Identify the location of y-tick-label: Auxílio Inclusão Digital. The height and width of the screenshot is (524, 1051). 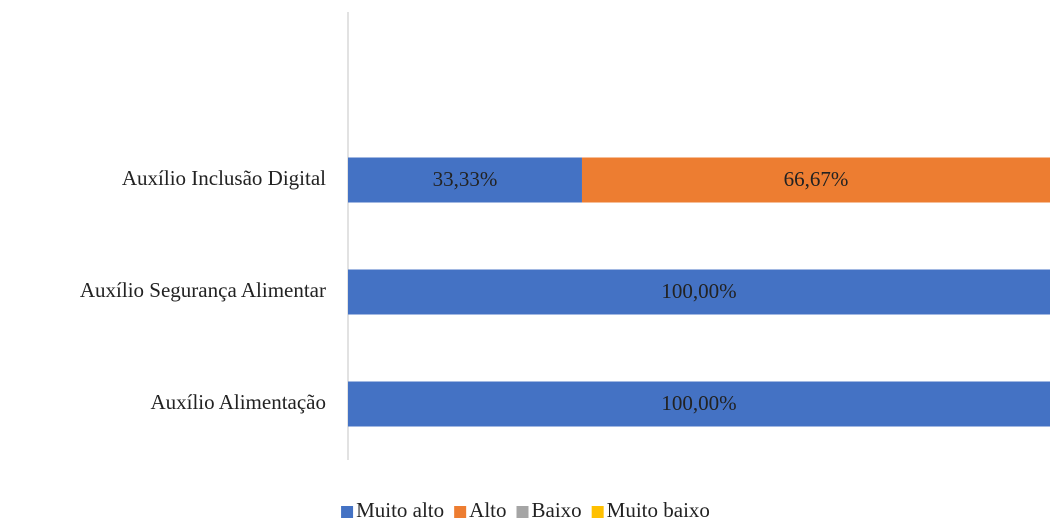
(224, 178).